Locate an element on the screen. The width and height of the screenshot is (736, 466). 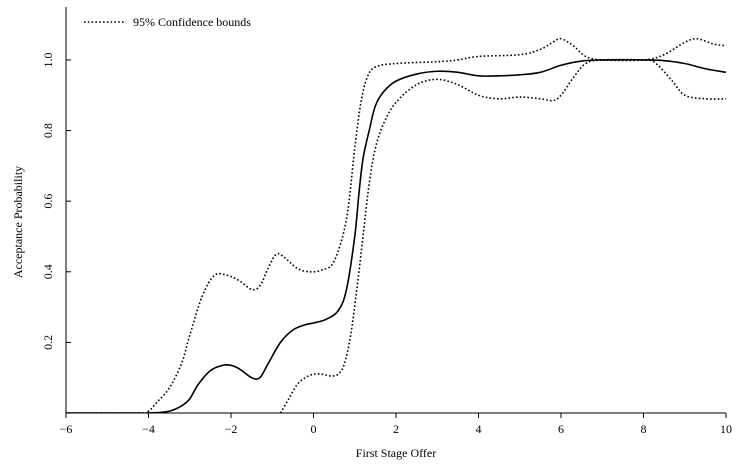
x-tick-label: −6 is located at coordinates (66, 429).